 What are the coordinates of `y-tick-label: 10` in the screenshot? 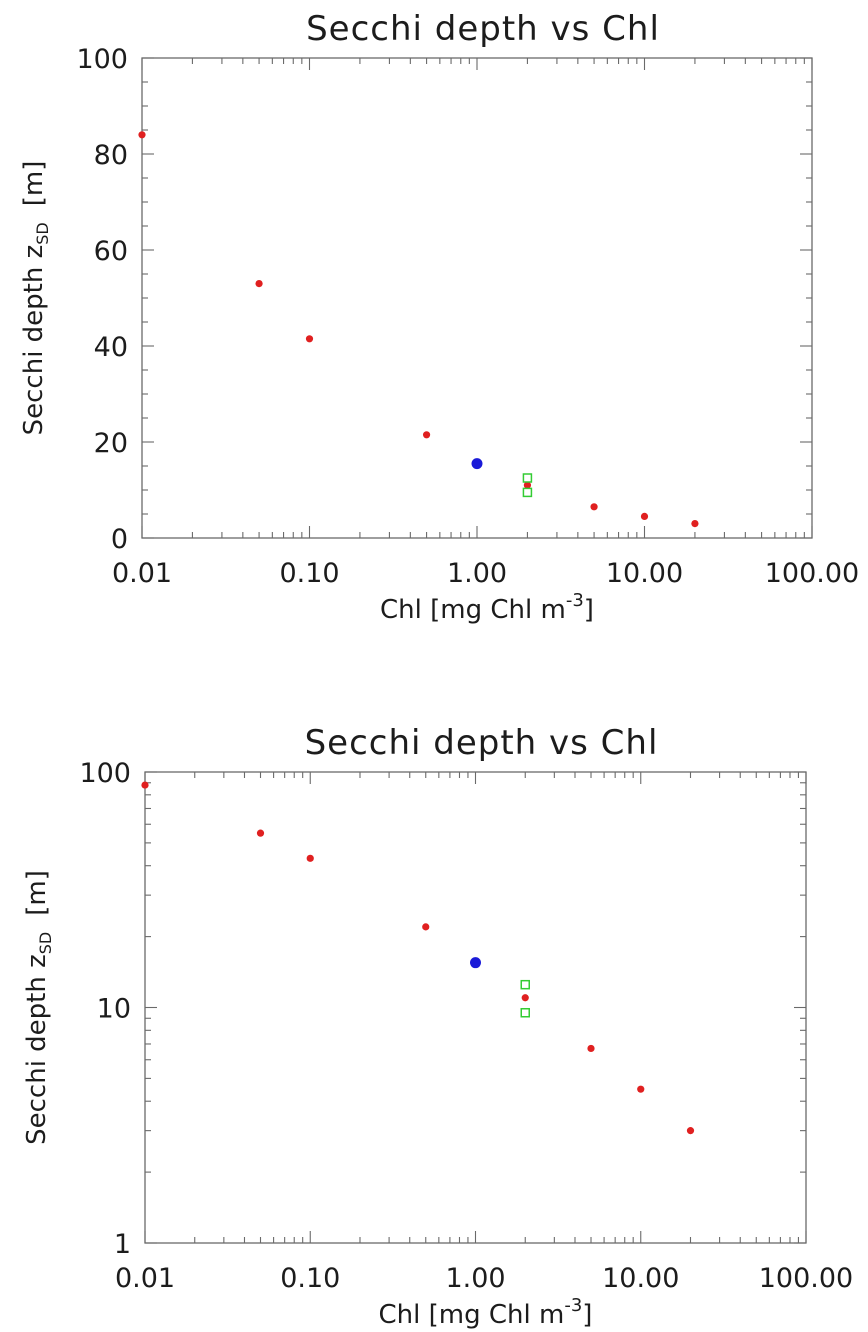 It's located at (114, 1009).